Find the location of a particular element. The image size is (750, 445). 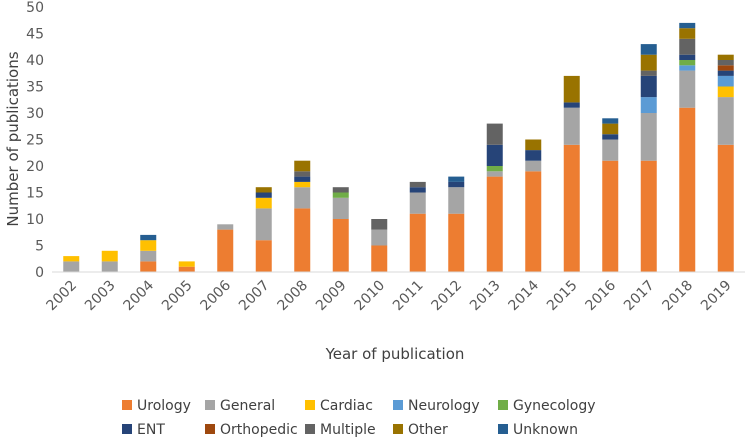

x-tick-label: 2017 is located at coordinates (639, 296).